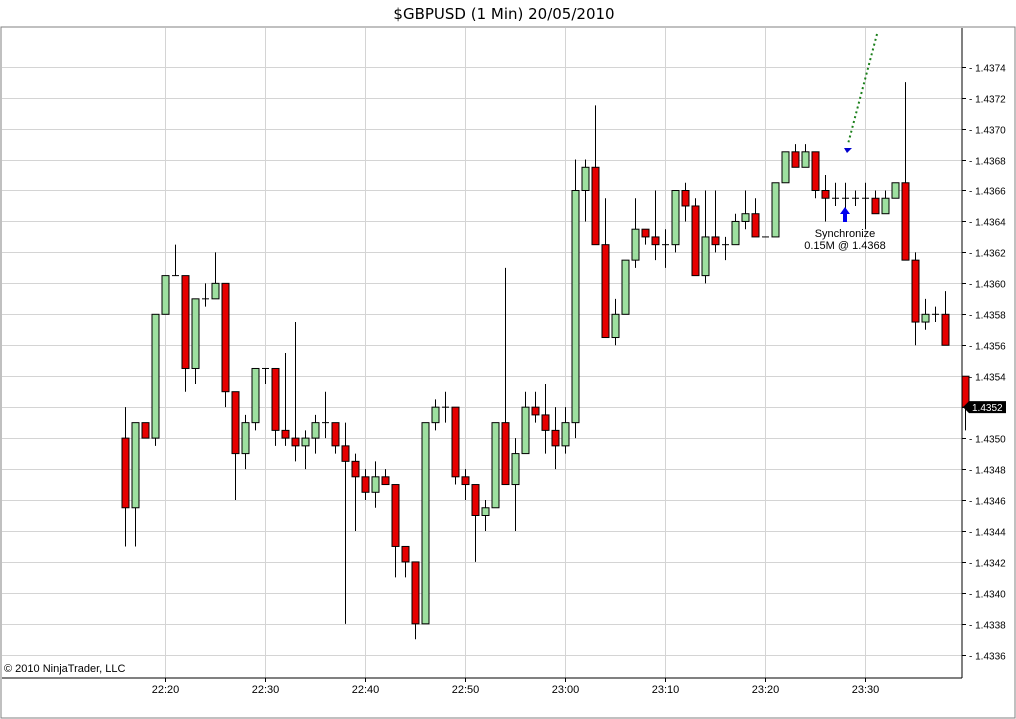 This screenshot has width=1016, height=719. Describe the element at coordinates (987, 223) in the screenshot. I see `y-tick-label: - 1.4364` at that location.